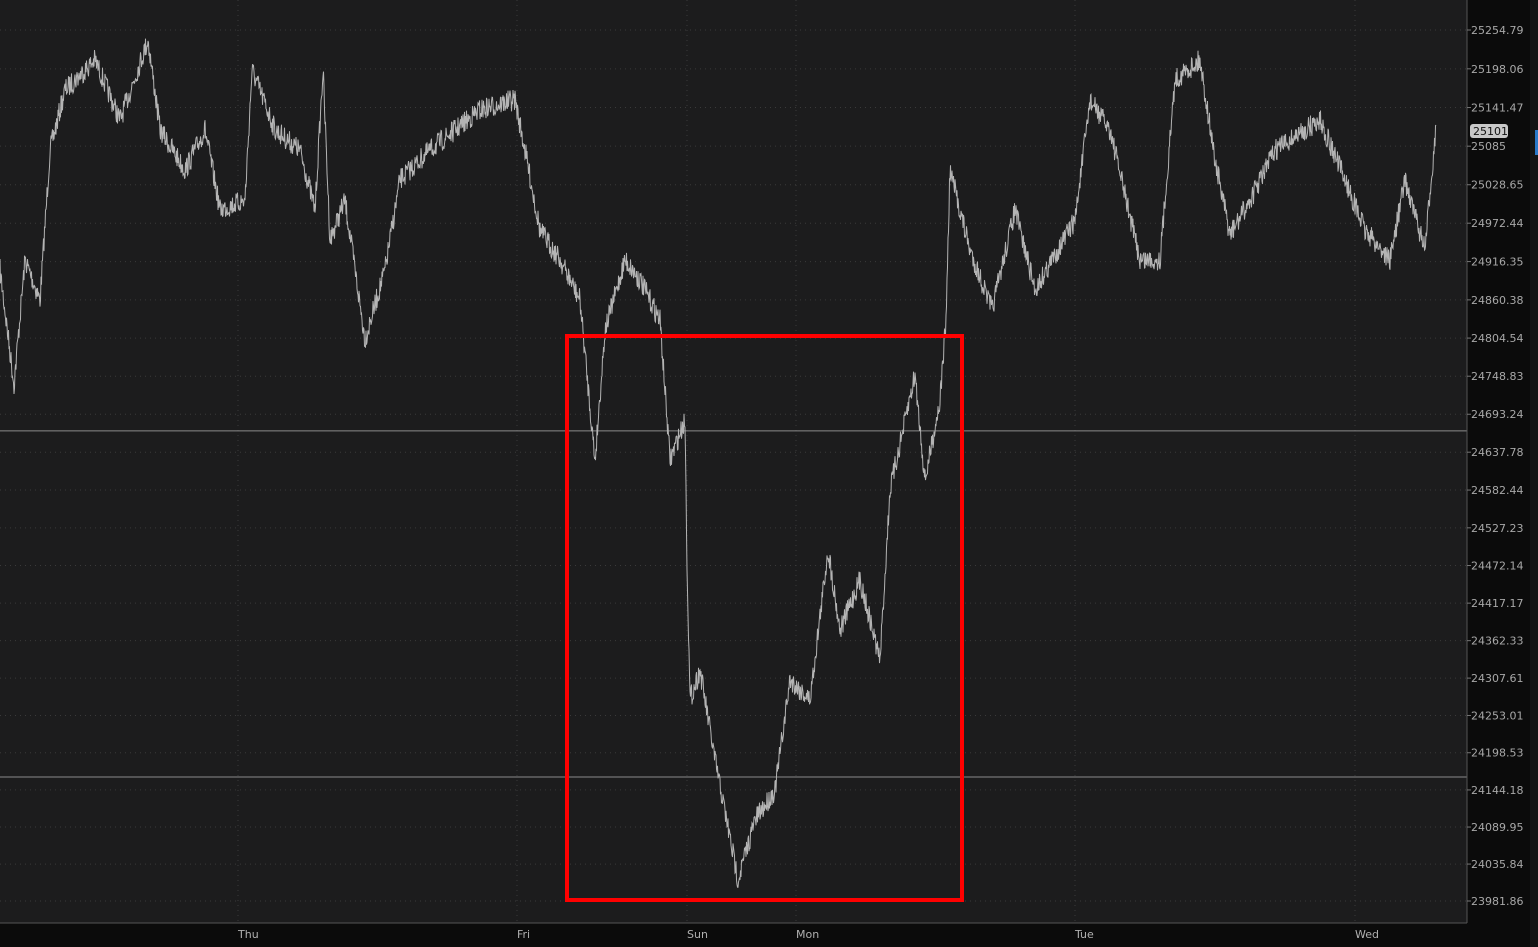  I want to click on x-tick-label: Mon, so click(807, 934).